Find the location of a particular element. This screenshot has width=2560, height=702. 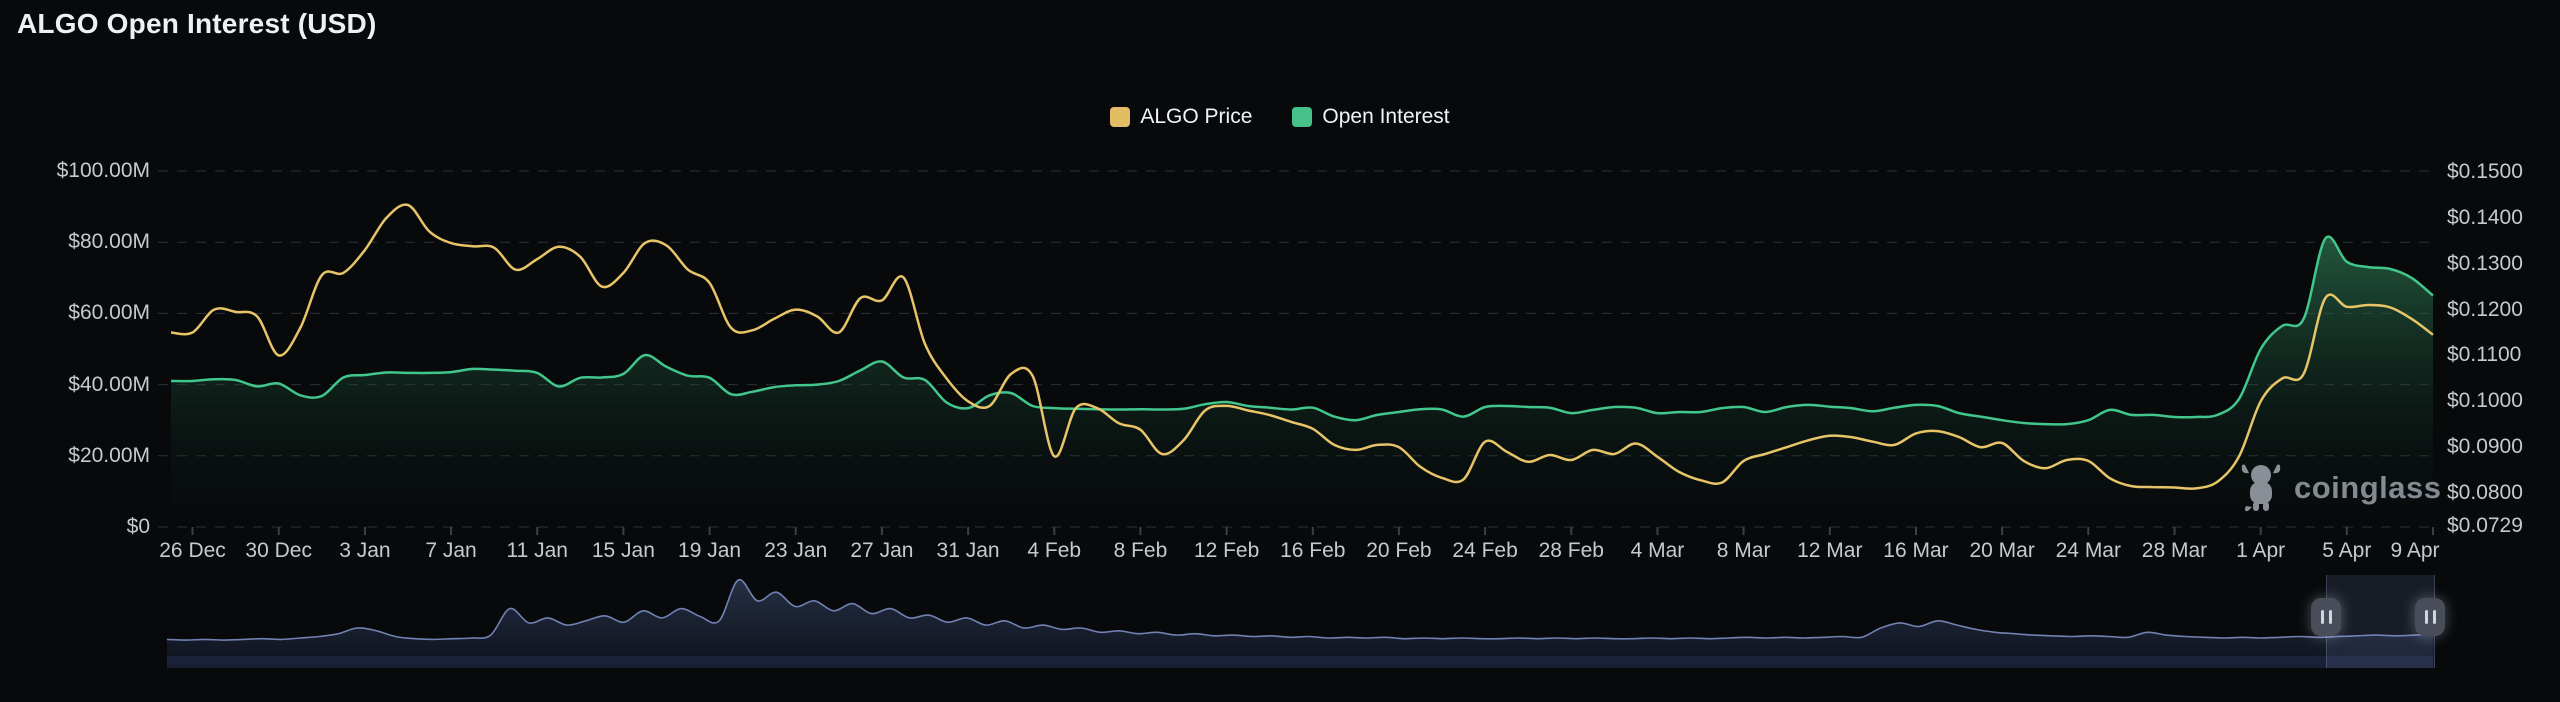

x-axis-date-label: 24 Mar is located at coordinates (2088, 550).